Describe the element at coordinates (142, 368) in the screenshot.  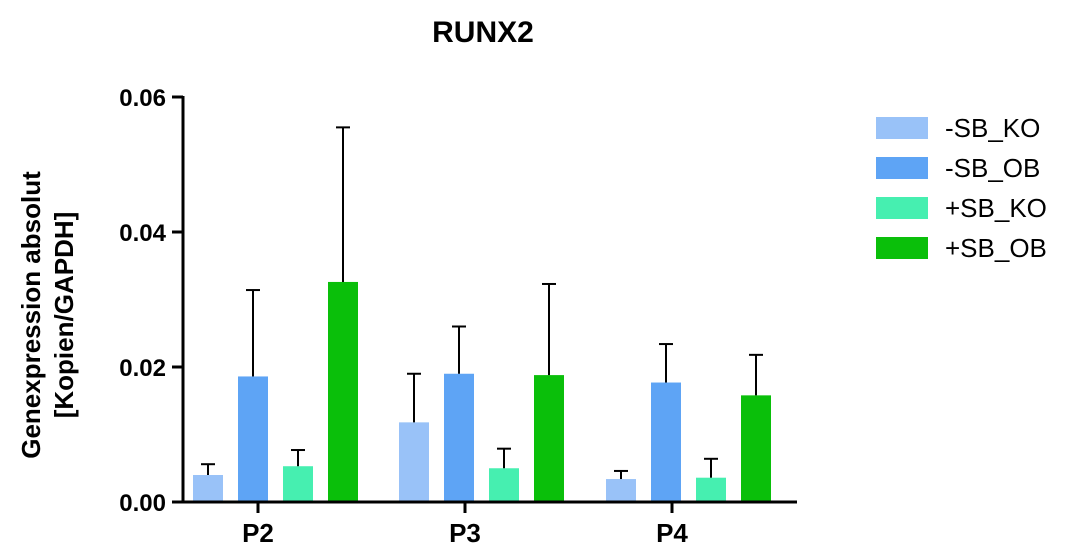
I see `y-tick-label: 0.02` at that location.